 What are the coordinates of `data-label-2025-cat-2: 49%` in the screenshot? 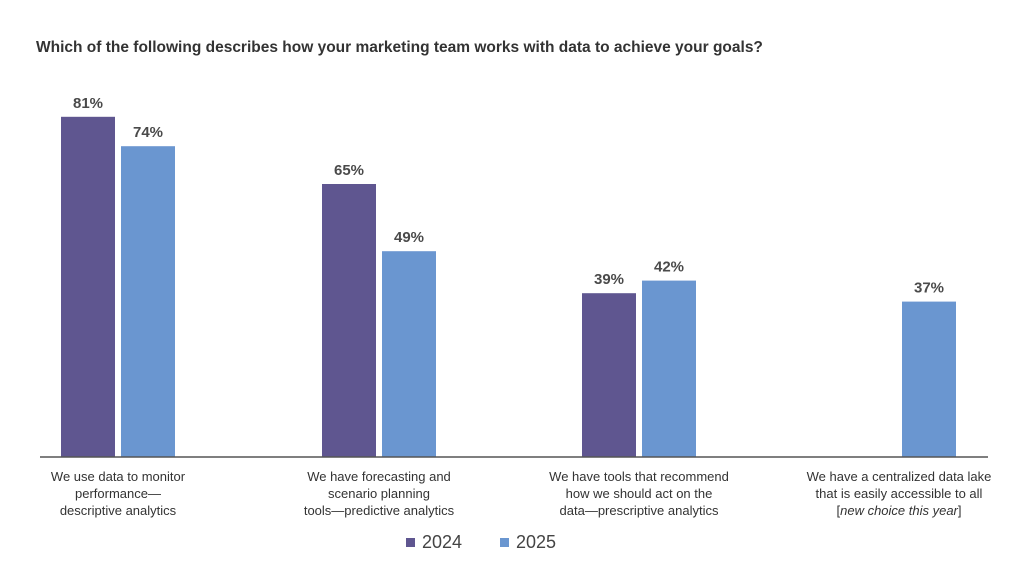 It's located at (409, 237).